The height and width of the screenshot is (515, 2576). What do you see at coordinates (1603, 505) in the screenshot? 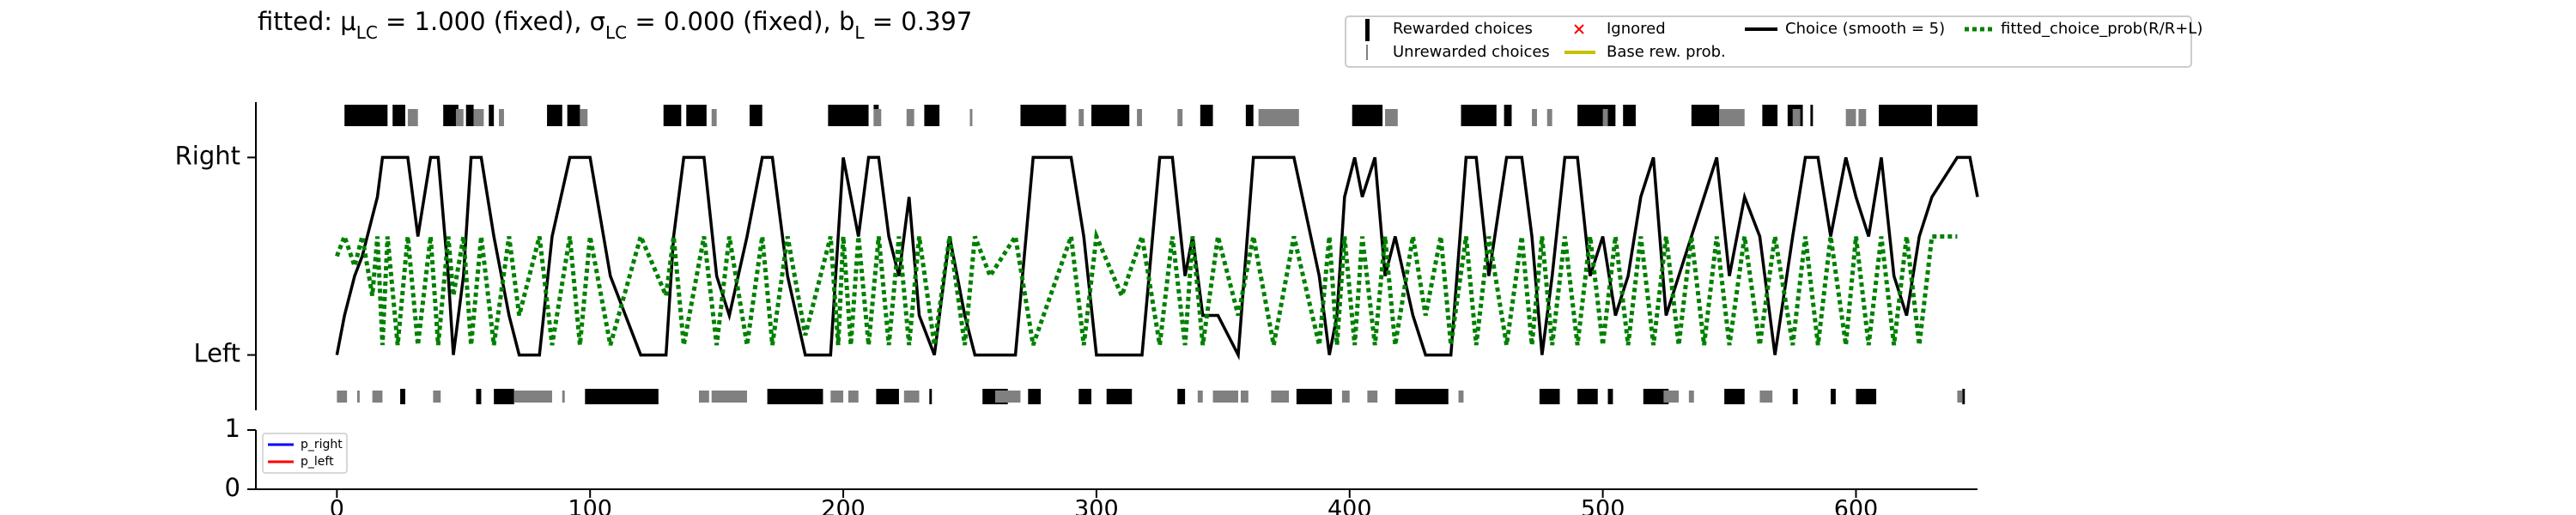
I see `x-tick-label: 500` at bounding box center [1603, 505].